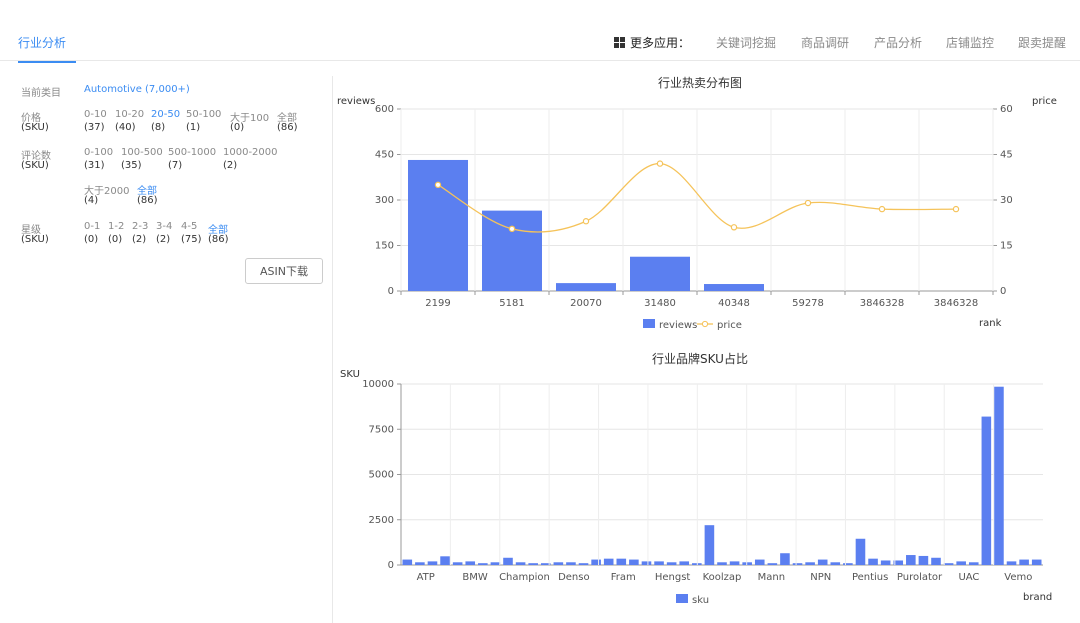 This screenshot has width=1080, height=623. Describe the element at coordinates (1006, 246) in the screenshot. I see `y2-tick-label: 15` at that location.